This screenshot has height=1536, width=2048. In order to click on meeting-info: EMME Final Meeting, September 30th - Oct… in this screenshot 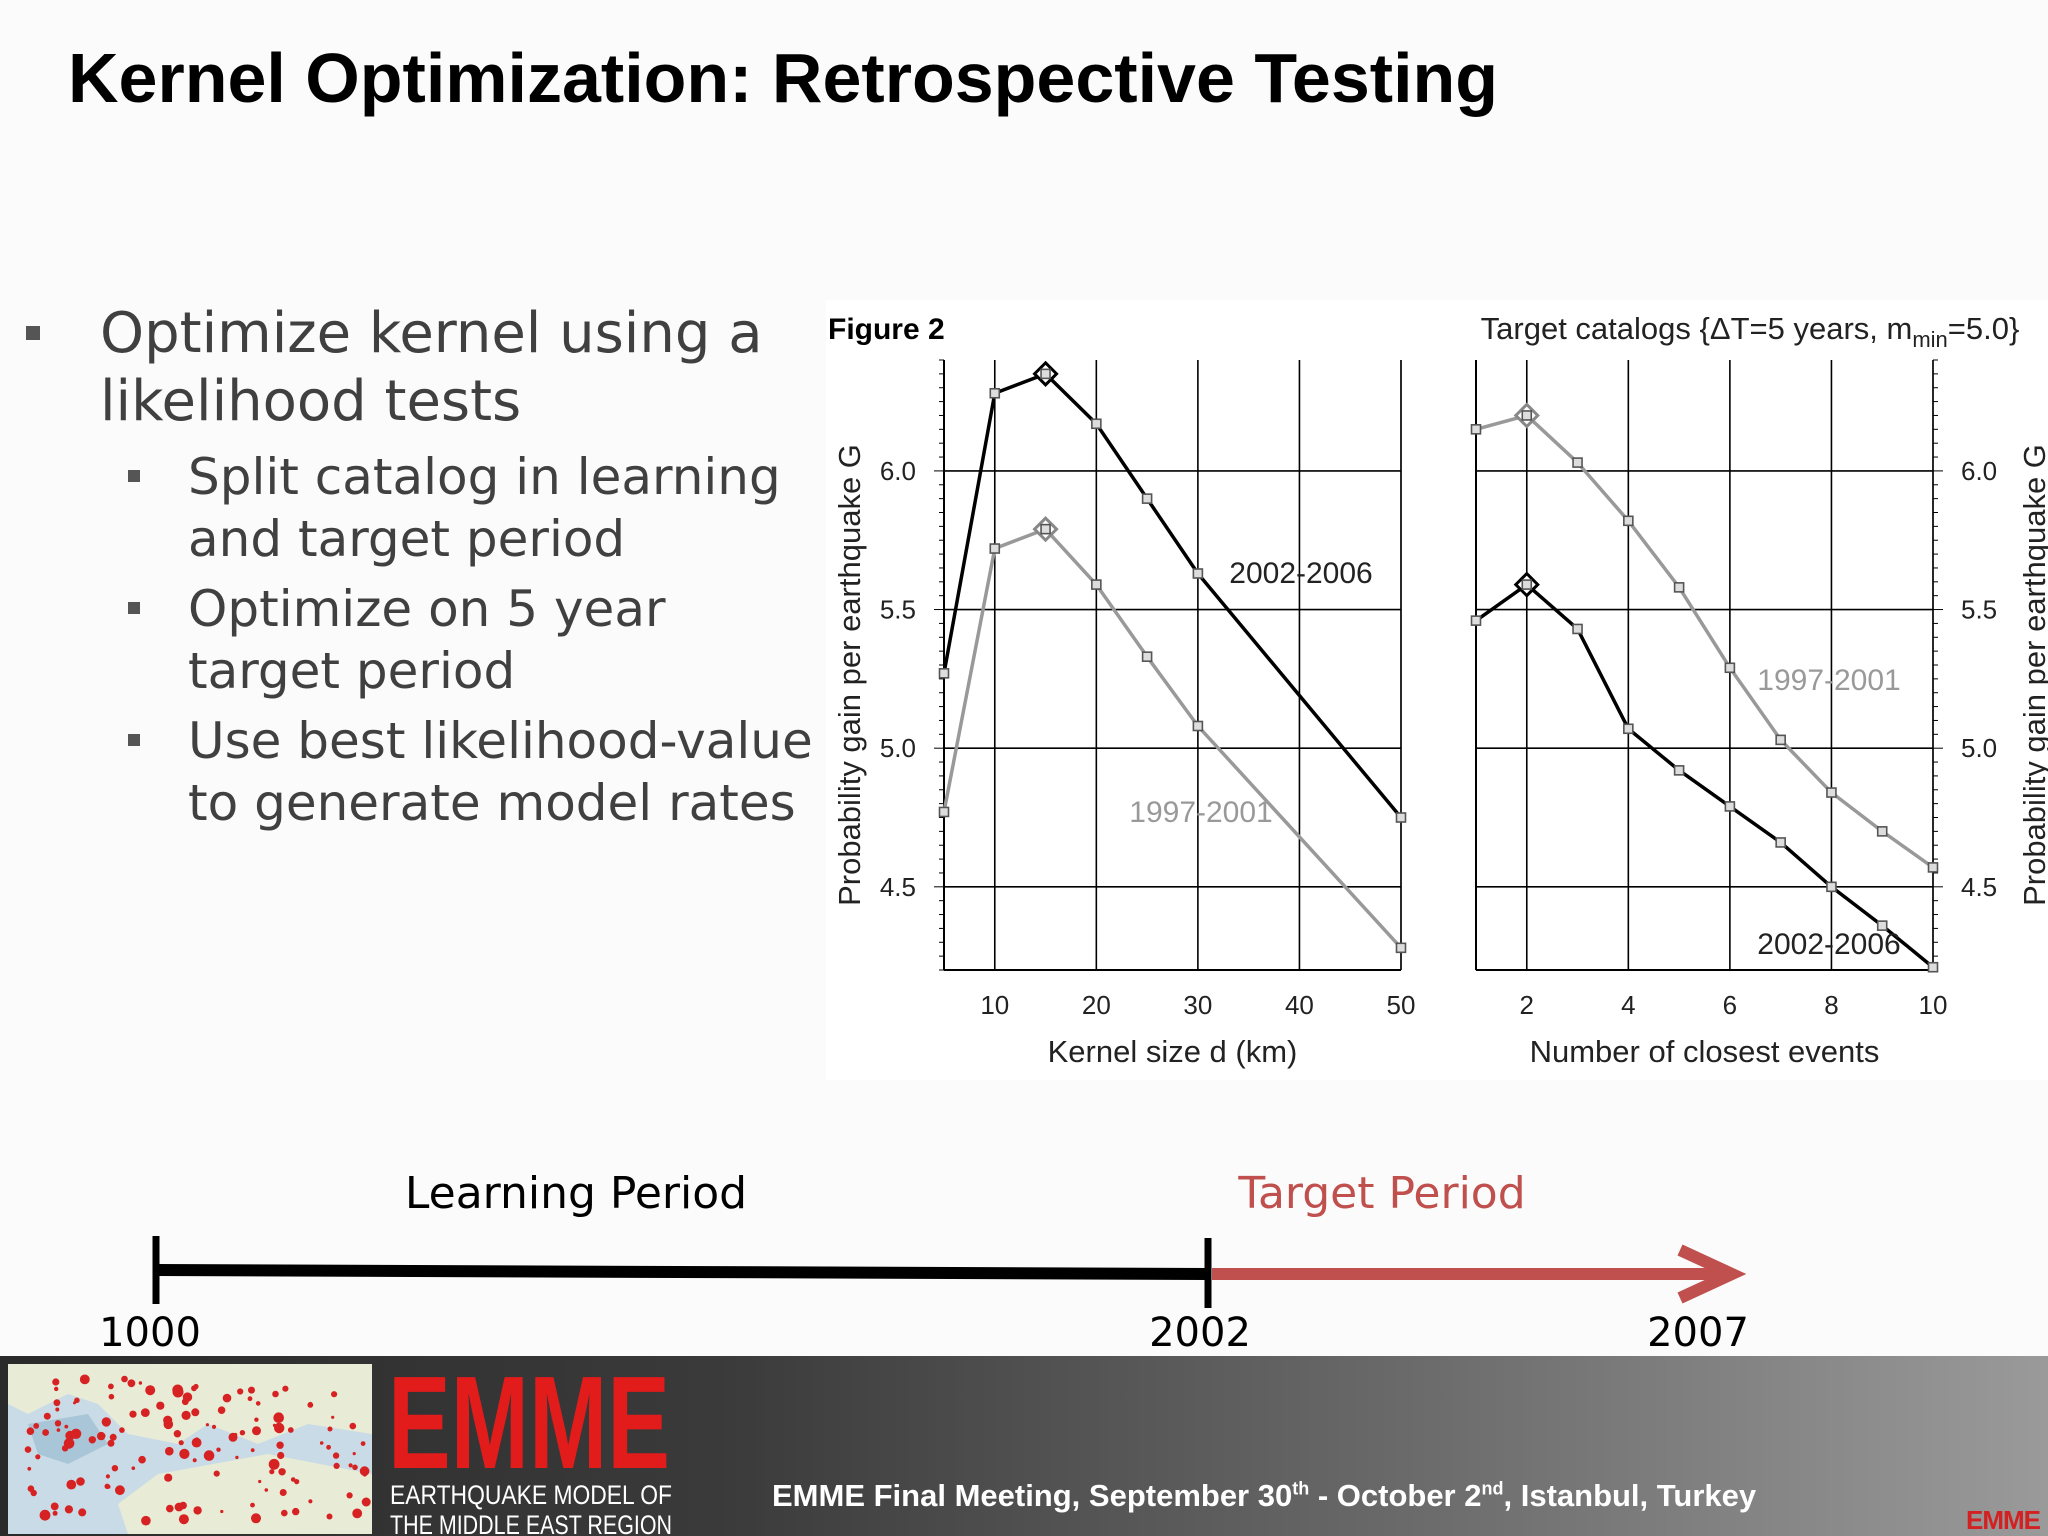, I will do `click(1264, 1495)`.